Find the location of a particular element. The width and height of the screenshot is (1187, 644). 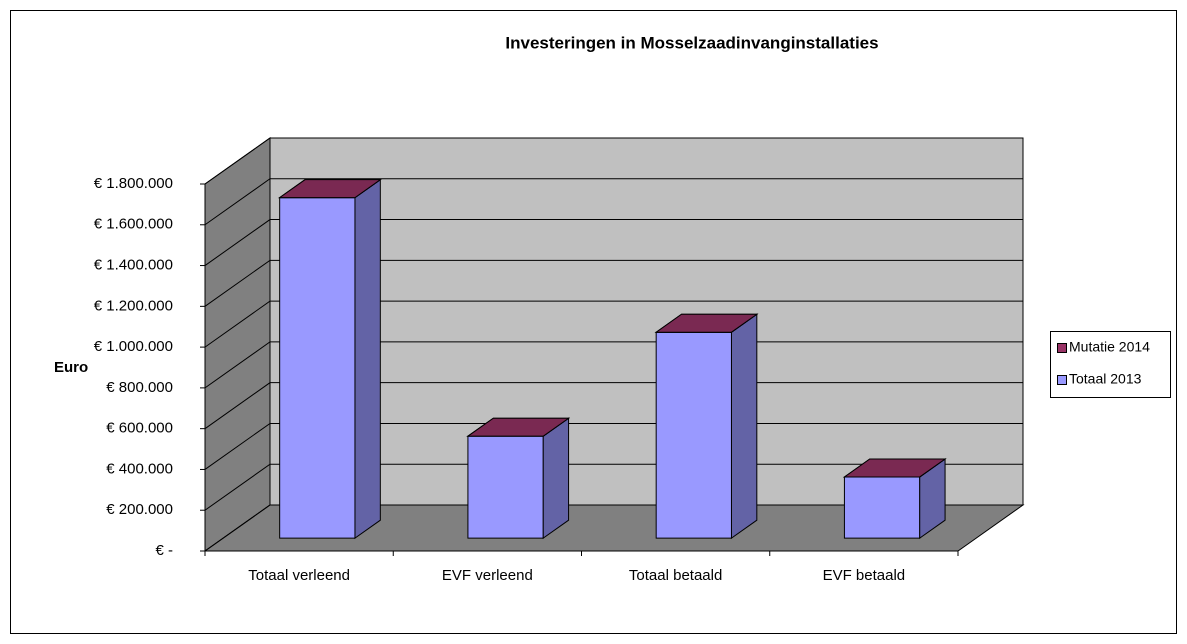

y-tick-label: € 1.200.000 is located at coordinates (133, 305).